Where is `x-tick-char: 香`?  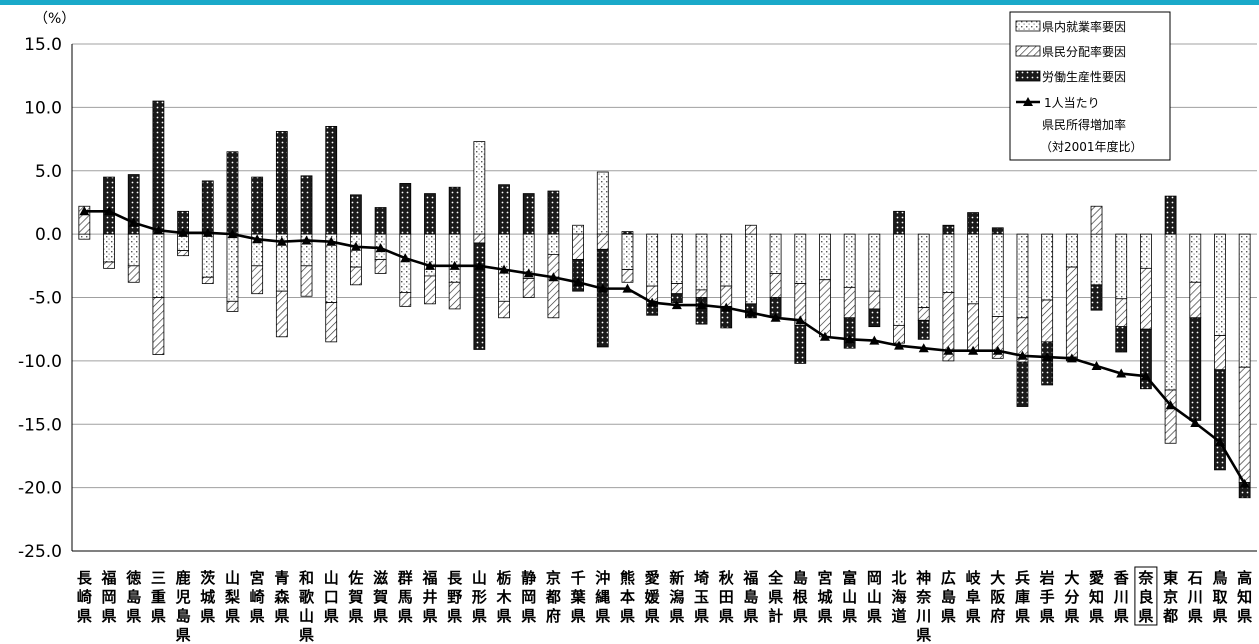 x-tick-char: 香 is located at coordinates (1121, 578).